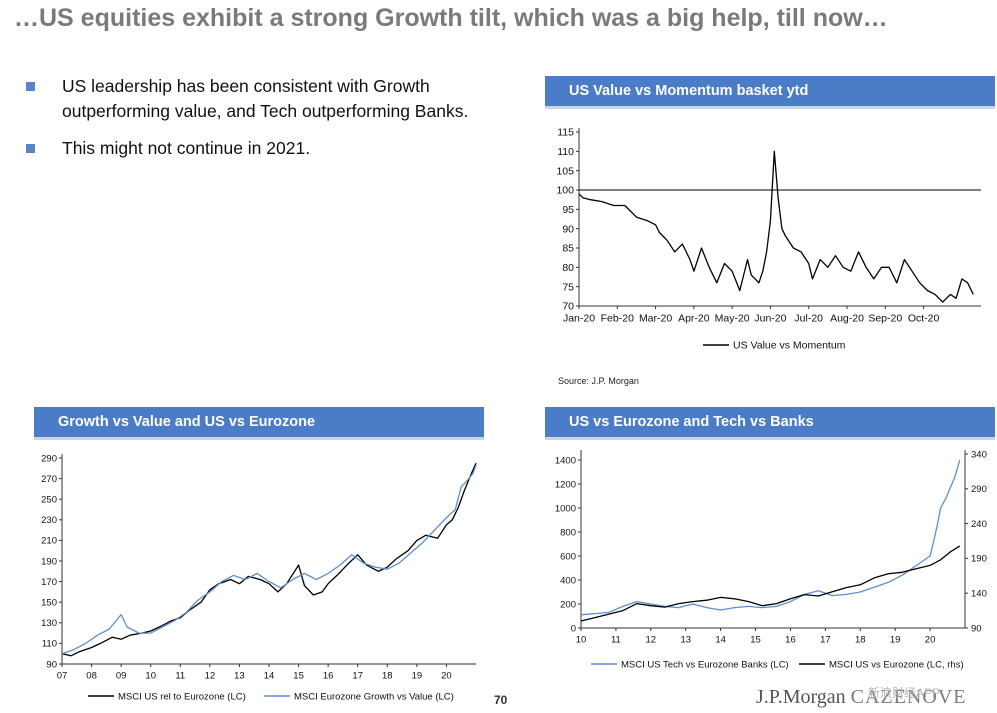 This screenshot has width=997, height=713. What do you see at coordinates (49, 561) in the screenshot?
I see `y-tick-label: 190` at bounding box center [49, 561].